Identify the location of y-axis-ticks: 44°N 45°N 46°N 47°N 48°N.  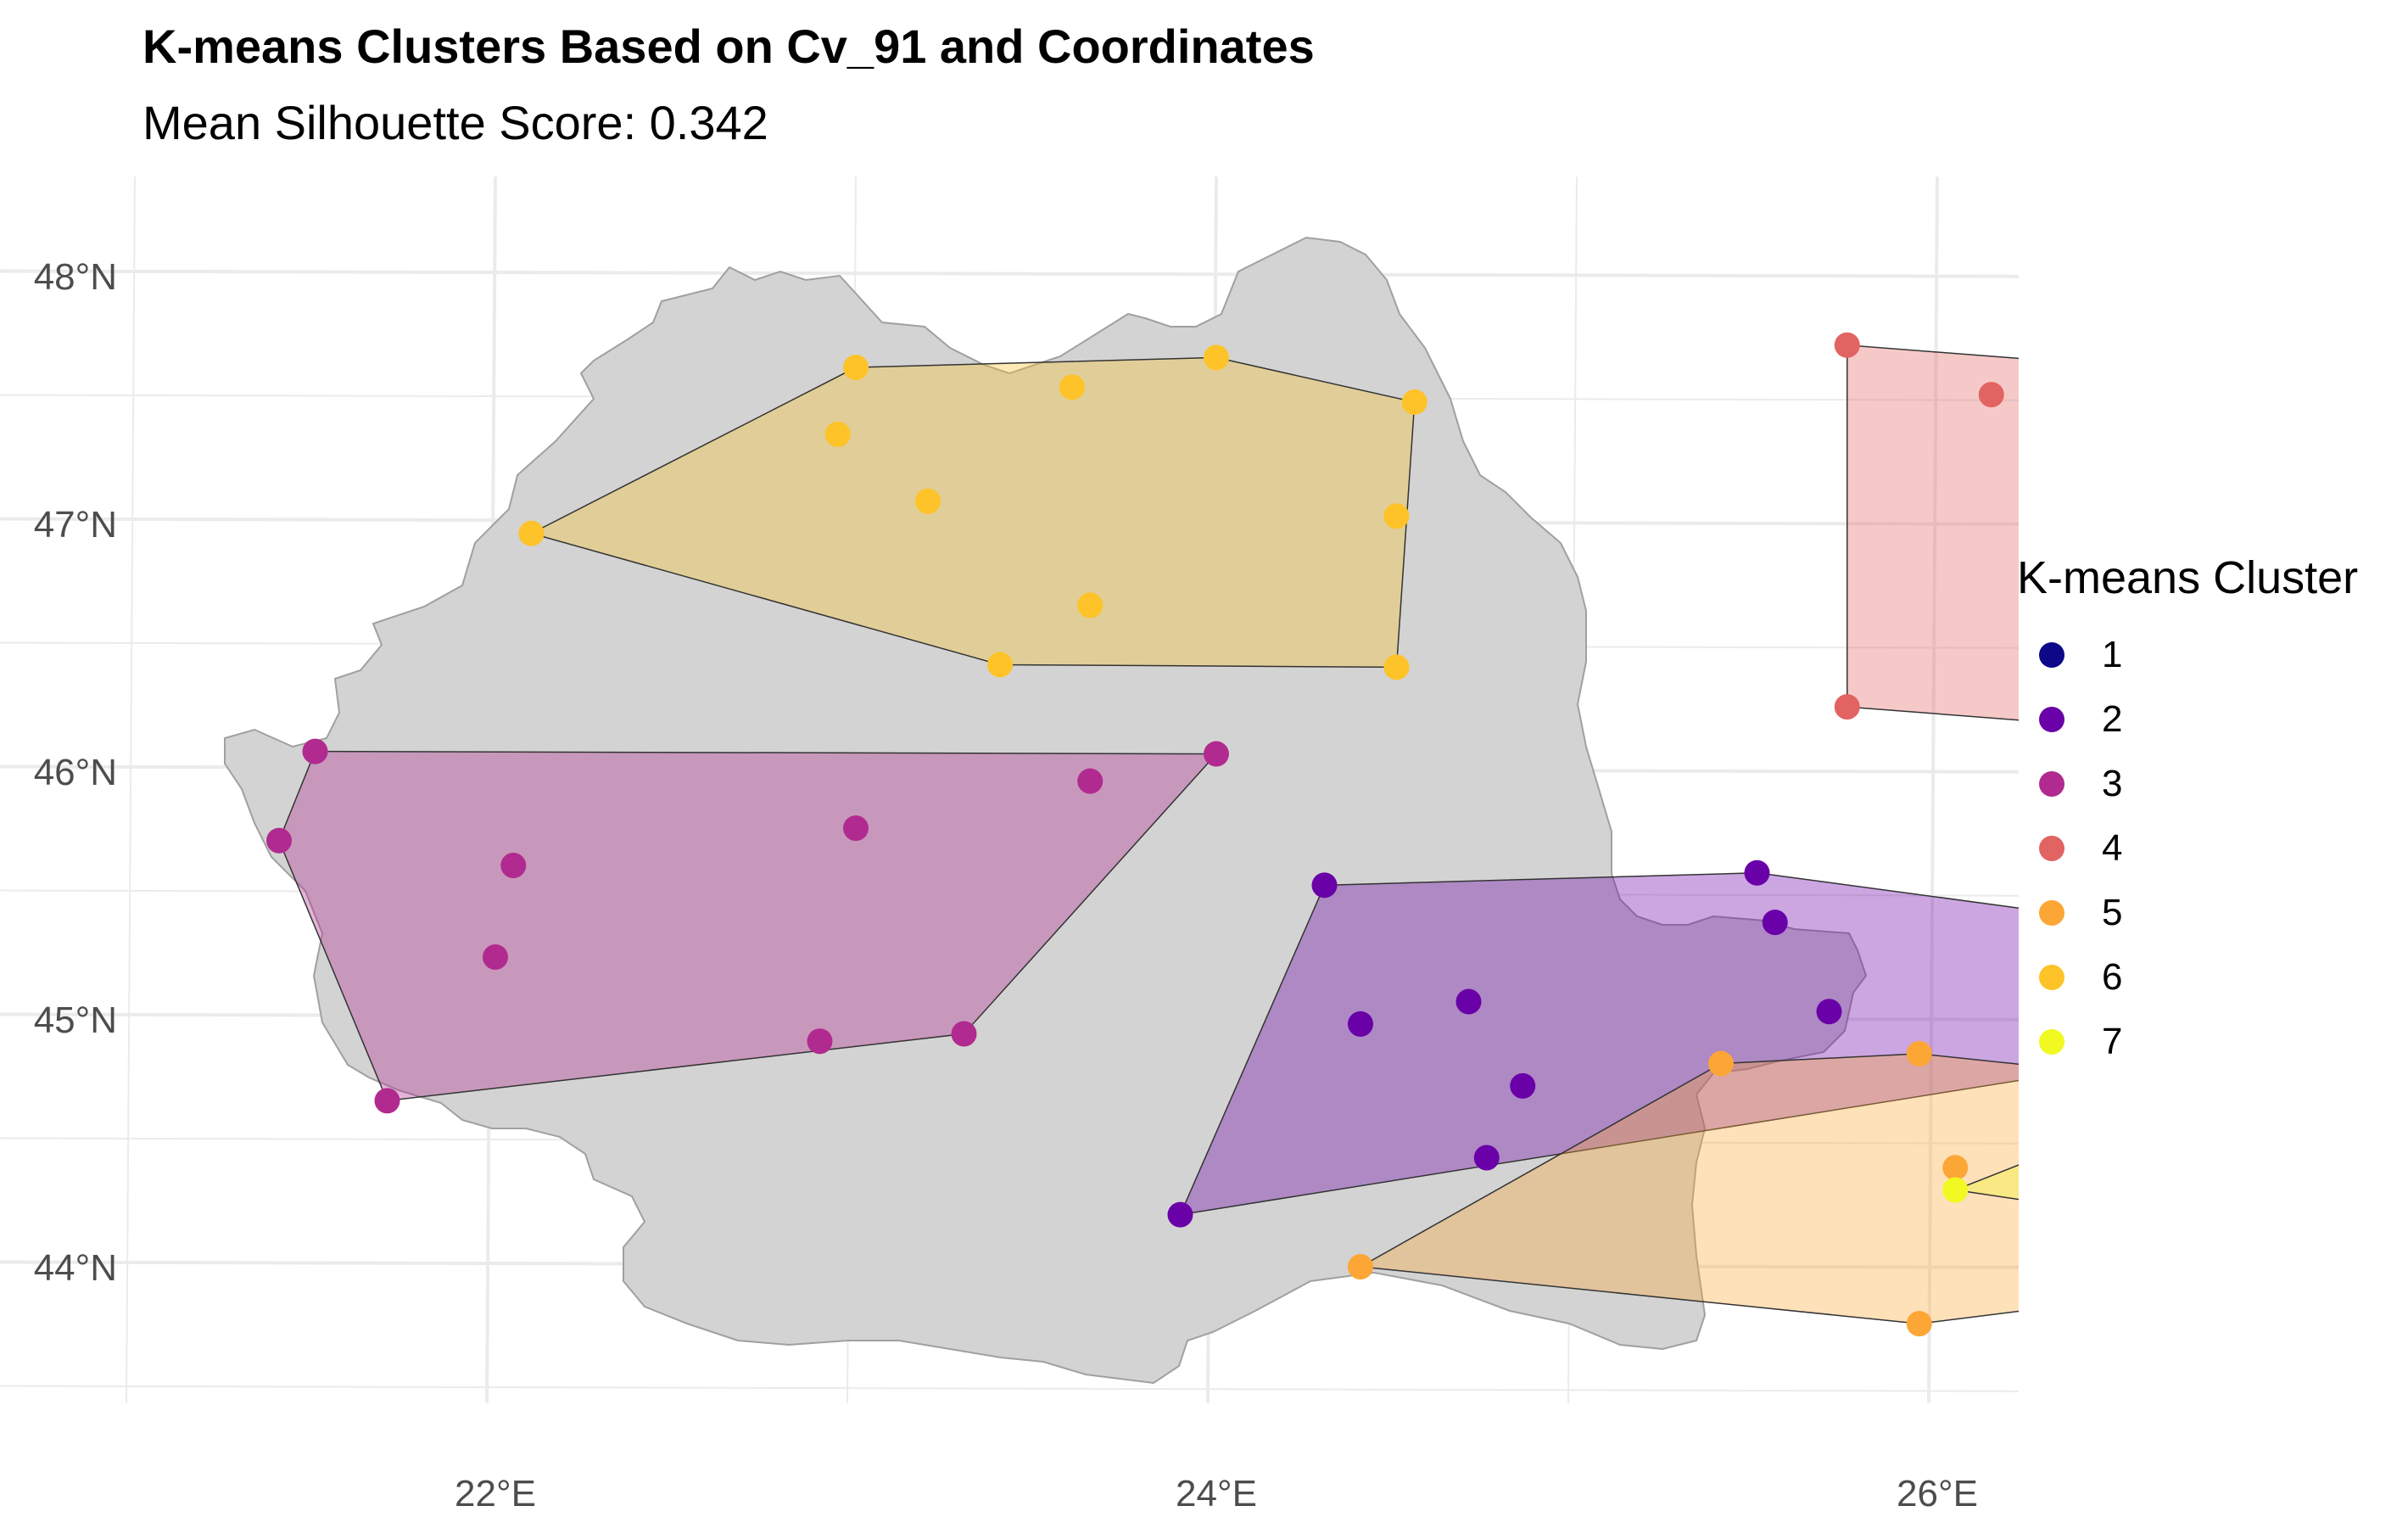
(75, 772).